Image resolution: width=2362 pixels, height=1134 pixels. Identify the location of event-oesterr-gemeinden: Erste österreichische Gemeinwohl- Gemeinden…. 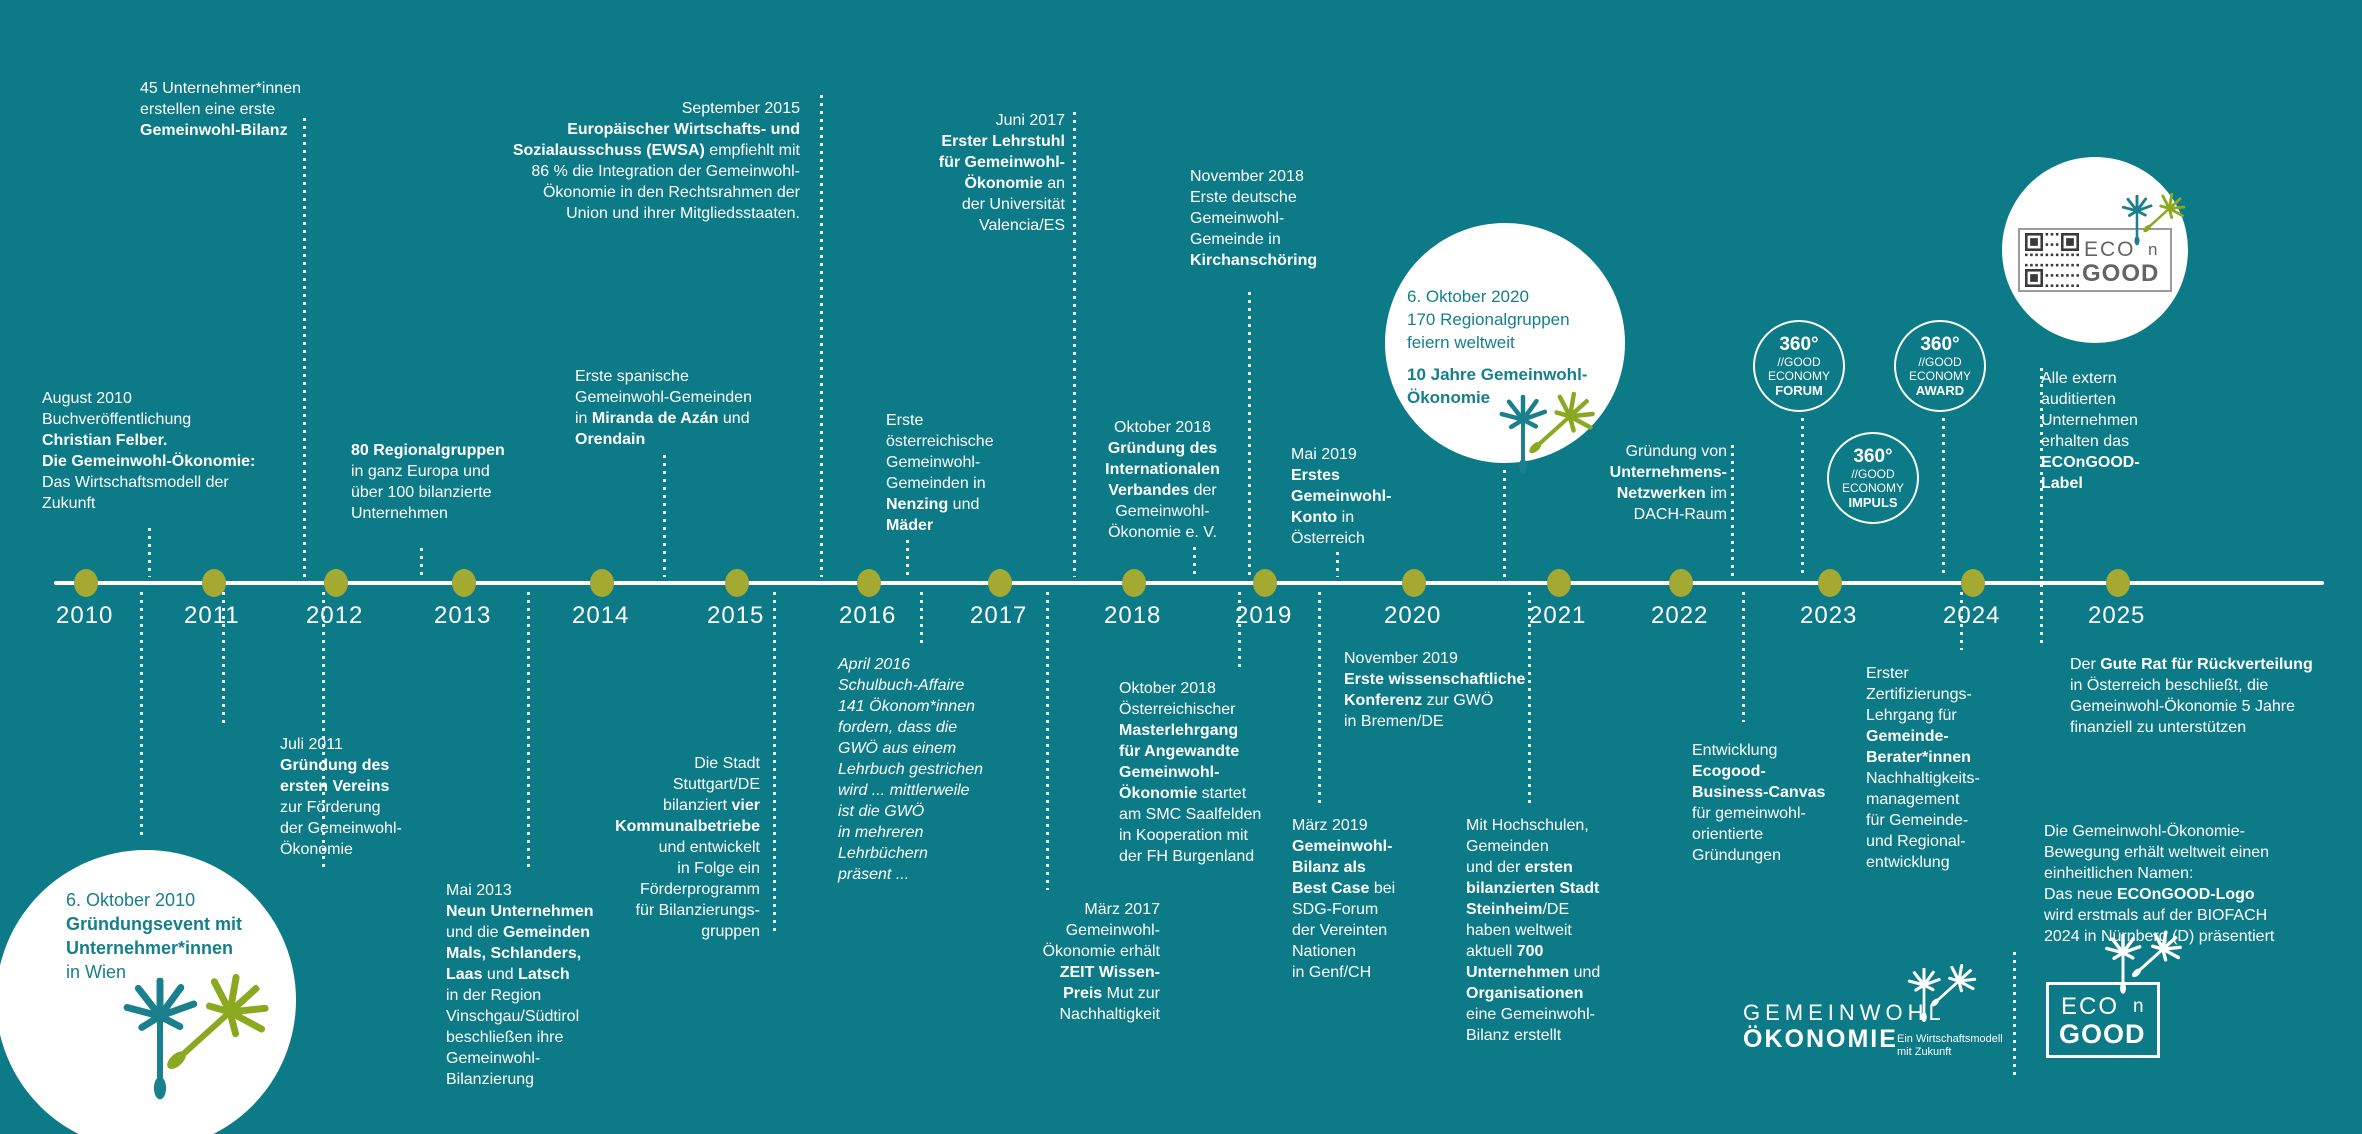
(940, 473).